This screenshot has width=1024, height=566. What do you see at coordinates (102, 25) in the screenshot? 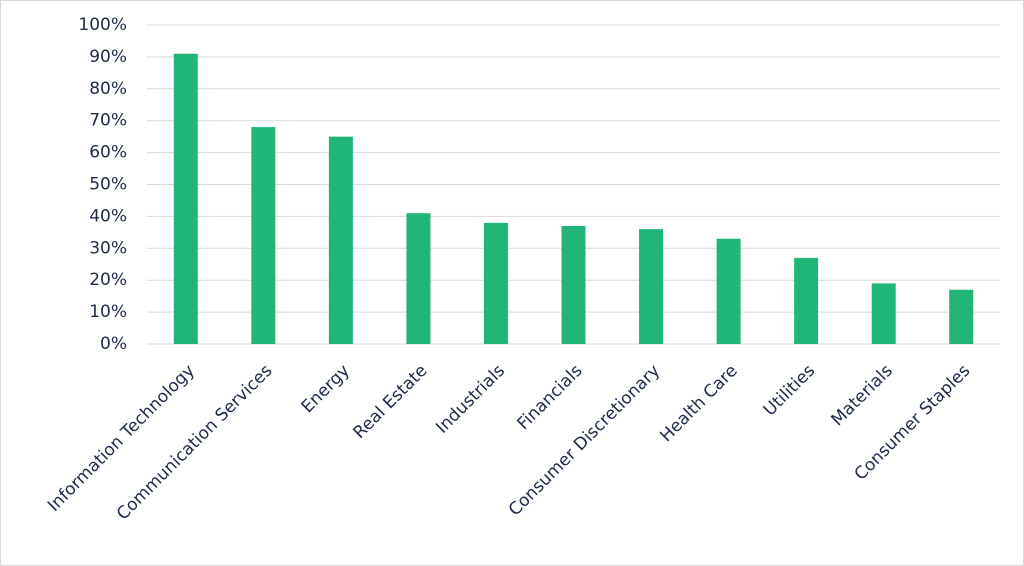
I see `y-tick-label: 100%` at bounding box center [102, 25].